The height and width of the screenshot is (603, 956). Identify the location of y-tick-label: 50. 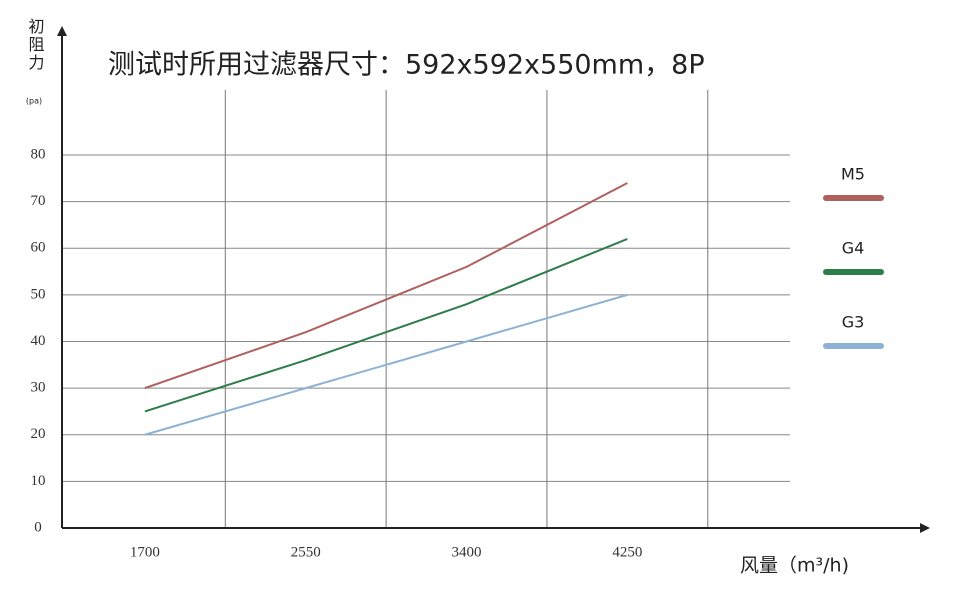
(38, 294).